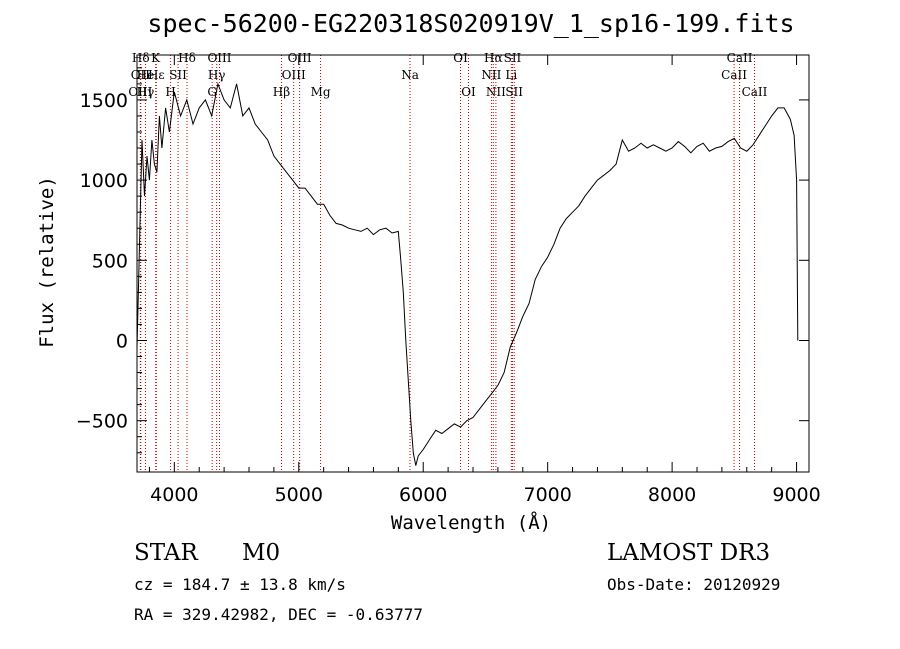 This screenshot has height=649, width=900. Describe the element at coordinates (110, 261) in the screenshot. I see `y-tick-label: 500` at that location.